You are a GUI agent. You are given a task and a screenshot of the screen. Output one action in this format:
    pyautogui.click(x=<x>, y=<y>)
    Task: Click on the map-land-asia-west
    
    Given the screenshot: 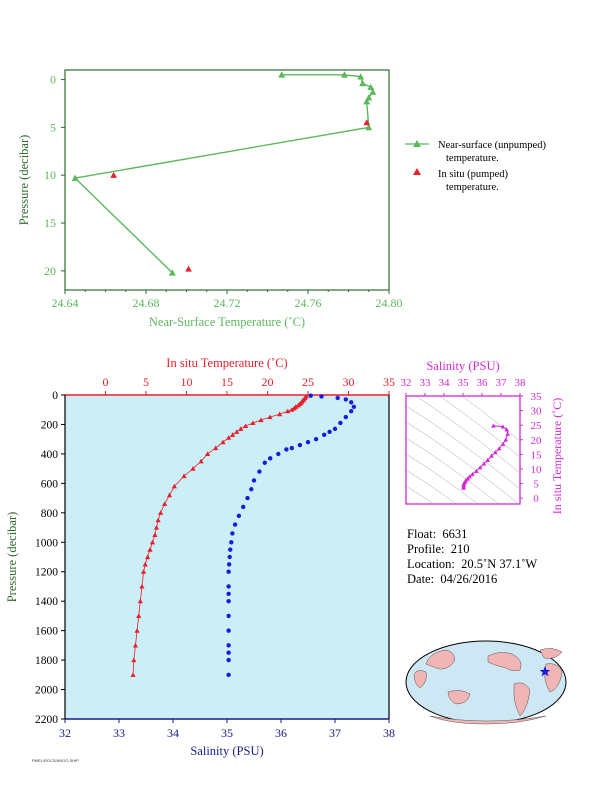 What is the action you would take?
    pyautogui.click(x=440, y=659)
    